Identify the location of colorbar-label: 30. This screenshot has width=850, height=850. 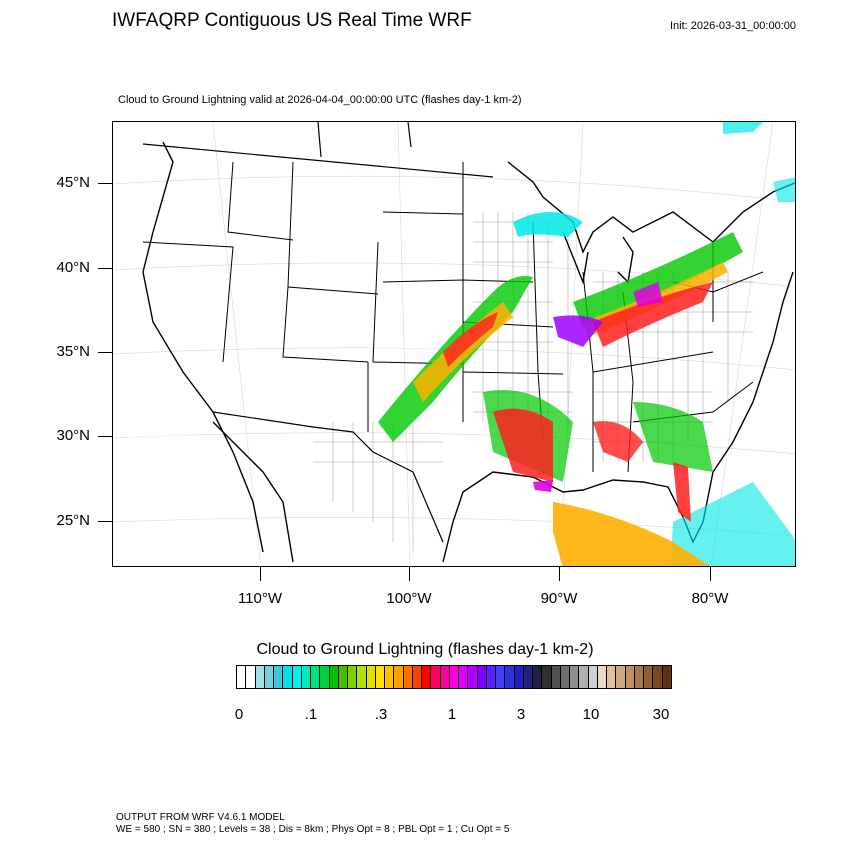
(661, 714).